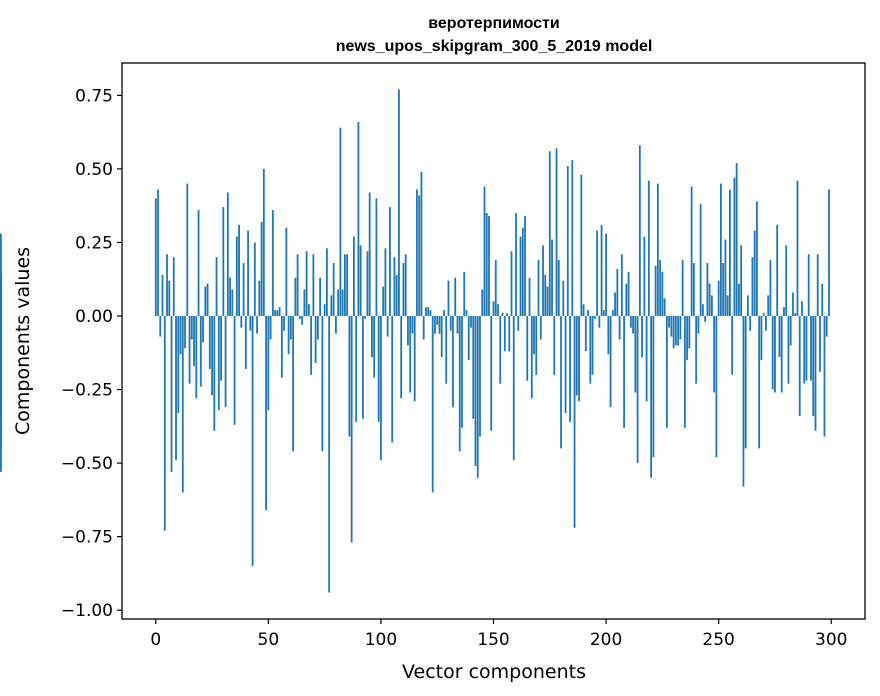  I want to click on y-tick-label: −1.00, so click(87, 611).